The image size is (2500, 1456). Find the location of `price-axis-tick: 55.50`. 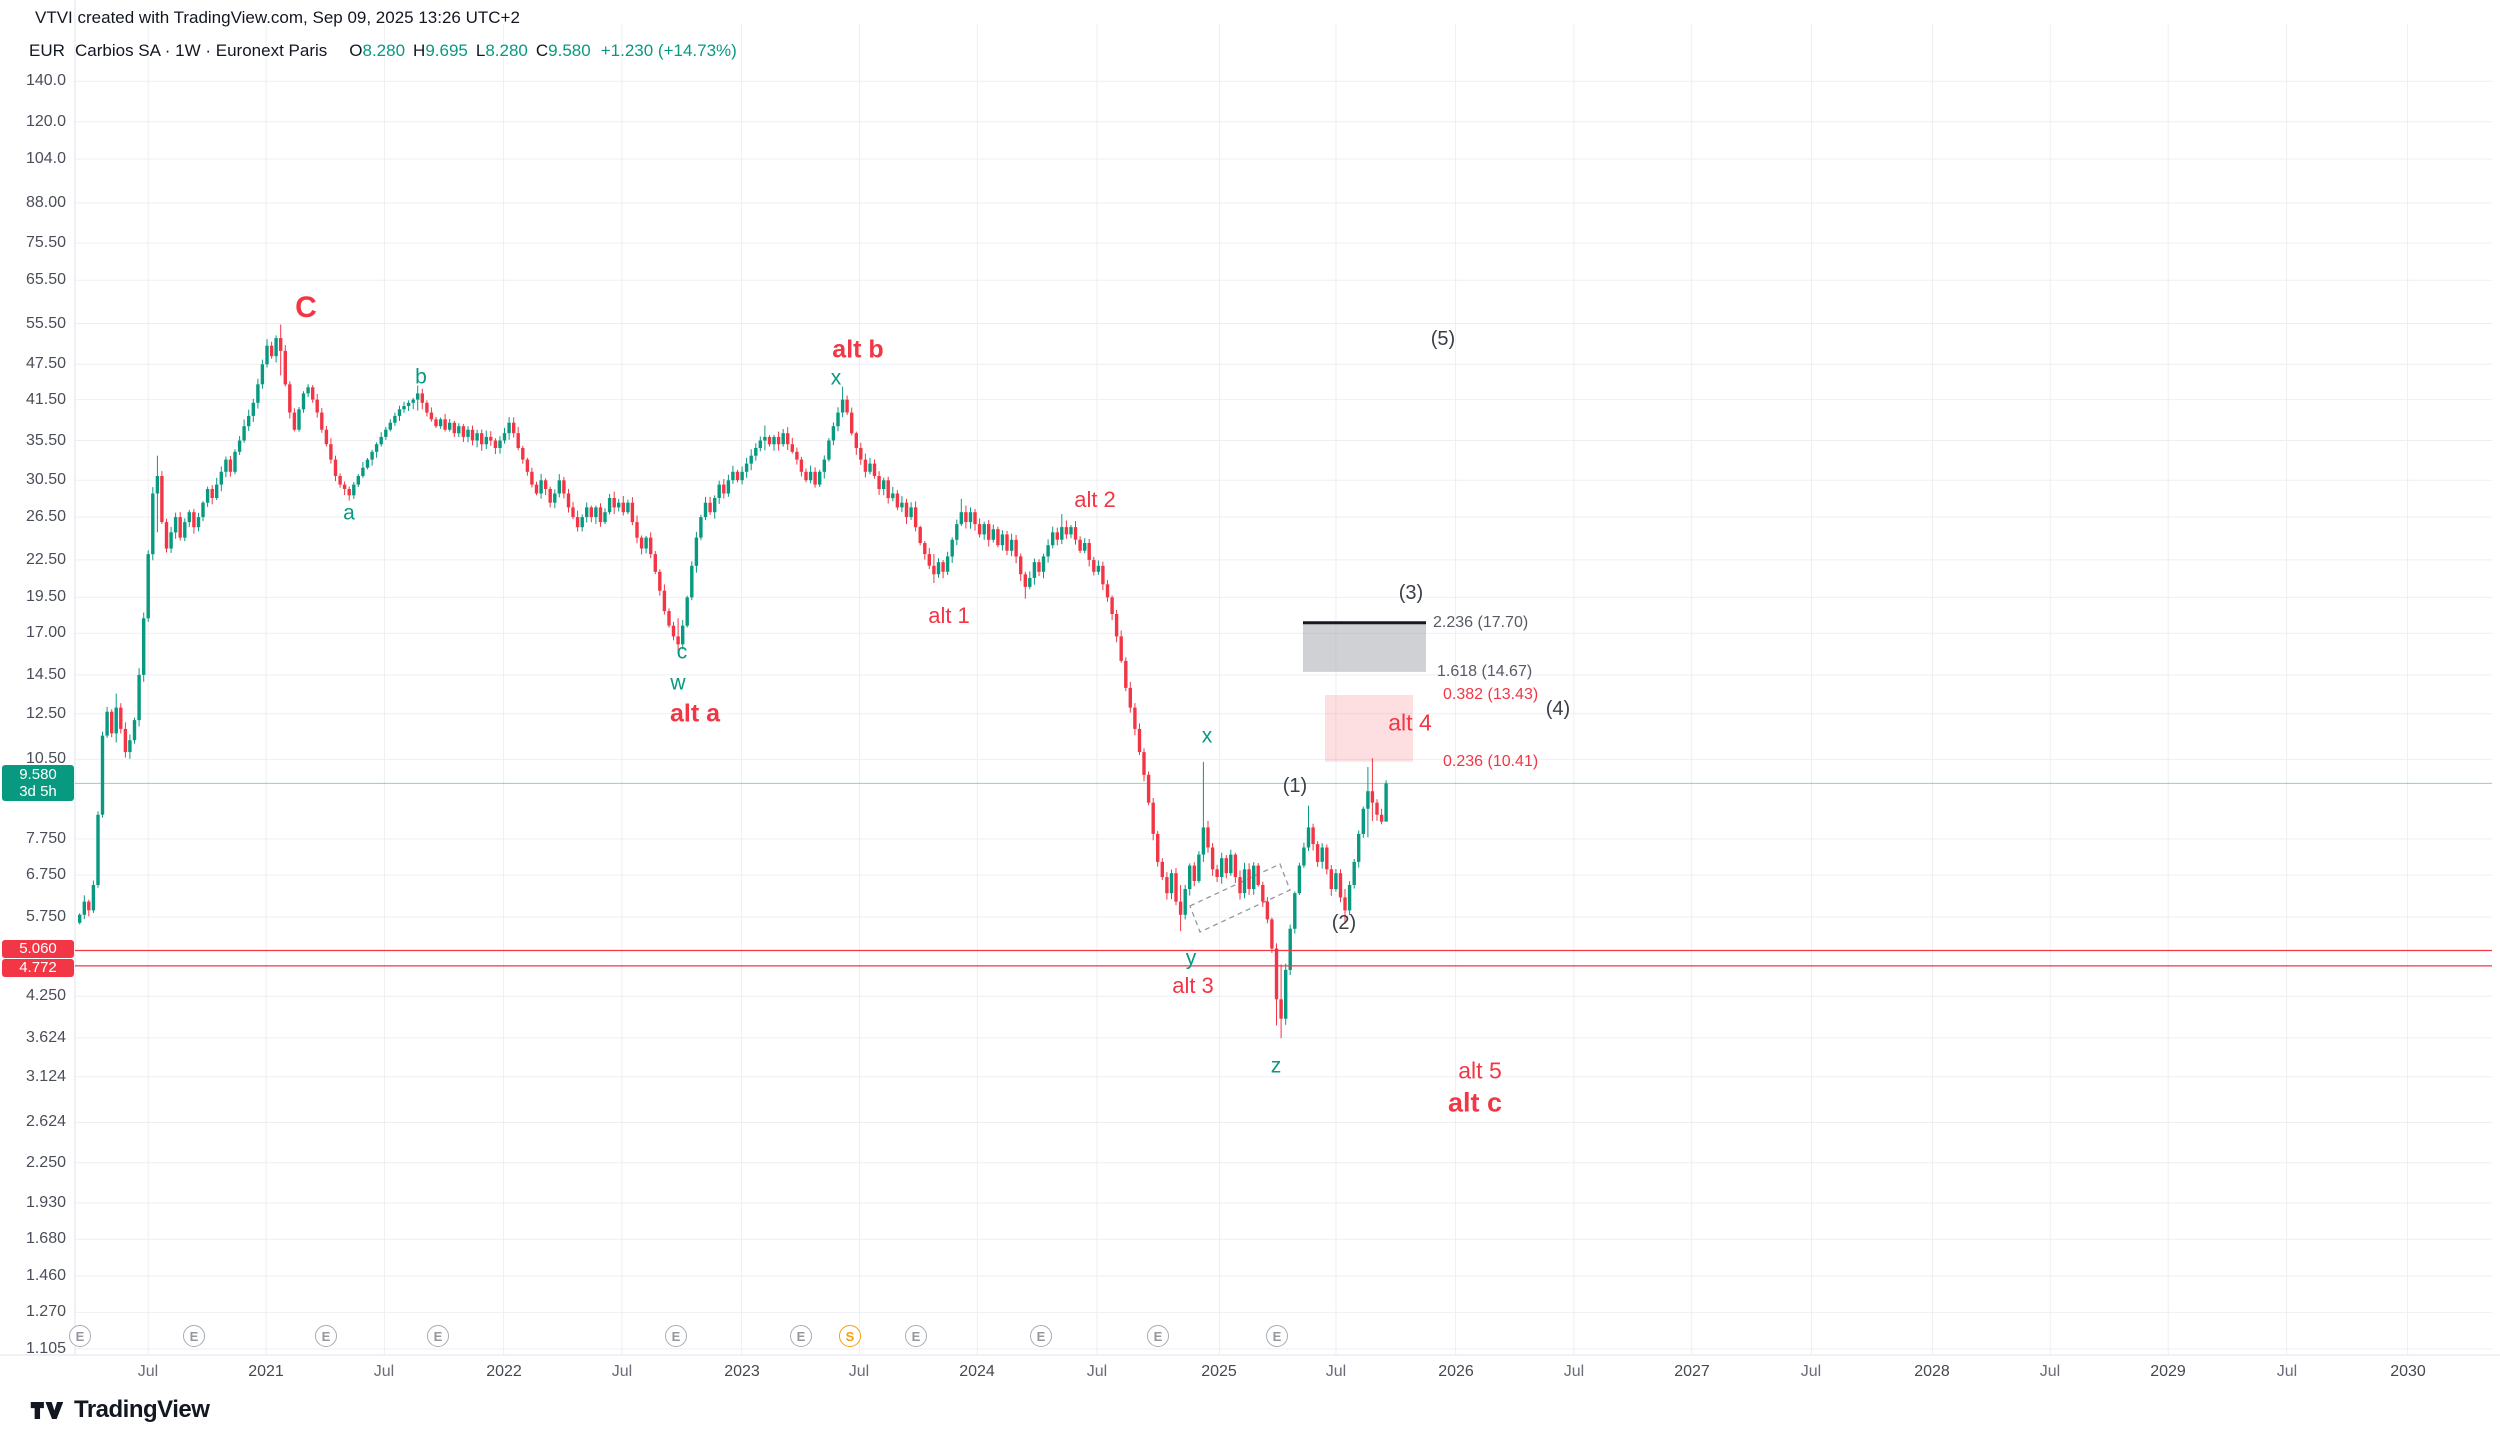

price-axis-tick: 55.50 is located at coordinates (45, 323).